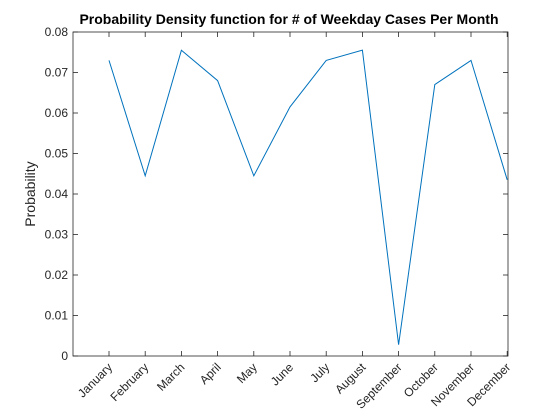  What do you see at coordinates (319, 372) in the screenshot?
I see `x-tick-label: July` at bounding box center [319, 372].